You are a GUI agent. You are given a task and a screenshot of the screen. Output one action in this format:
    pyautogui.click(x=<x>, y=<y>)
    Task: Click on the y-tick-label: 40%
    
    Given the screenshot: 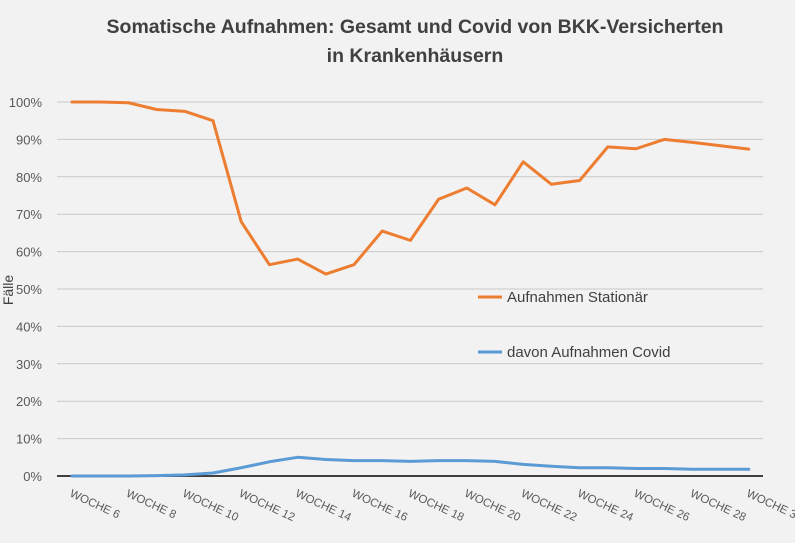 What is the action you would take?
    pyautogui.click(x=29, y=326)
    